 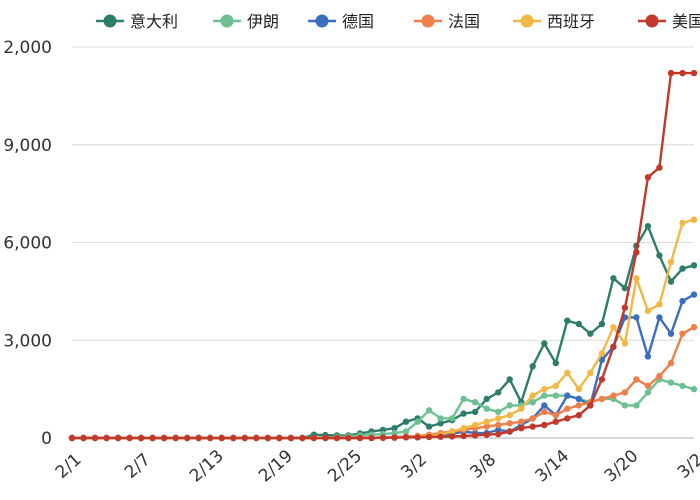 I want to click on y-tick-label: 3,000, so click(x=27, y=341).